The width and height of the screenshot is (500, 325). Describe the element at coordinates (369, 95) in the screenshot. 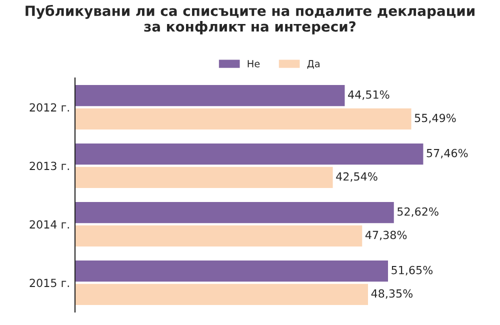

I see `data-label: 44,51%` at that location.